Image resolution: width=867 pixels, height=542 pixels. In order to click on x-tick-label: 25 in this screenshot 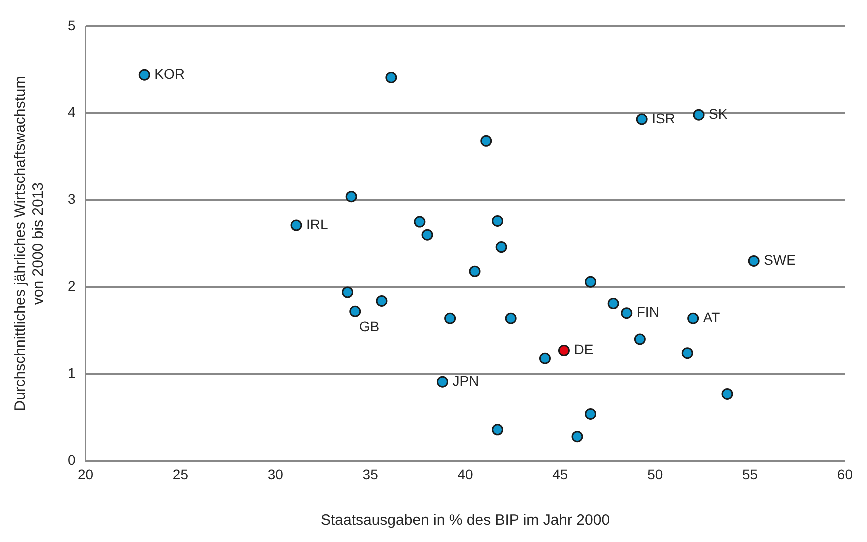, I will do `click(180, 474)`.